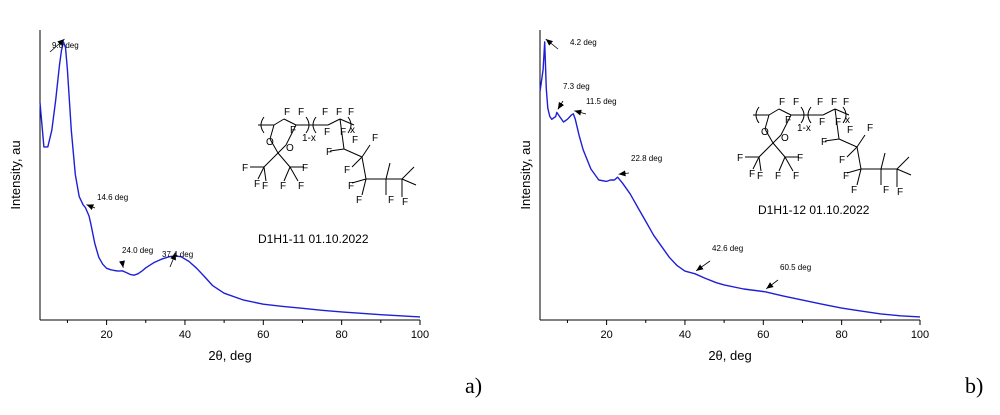 Image resolution: width=1000 pixels, height=415 pixels. Describe the element at coordinates (576, 86) in the screenshot. I see `peak-annotation: 7.3 deg` at that location.